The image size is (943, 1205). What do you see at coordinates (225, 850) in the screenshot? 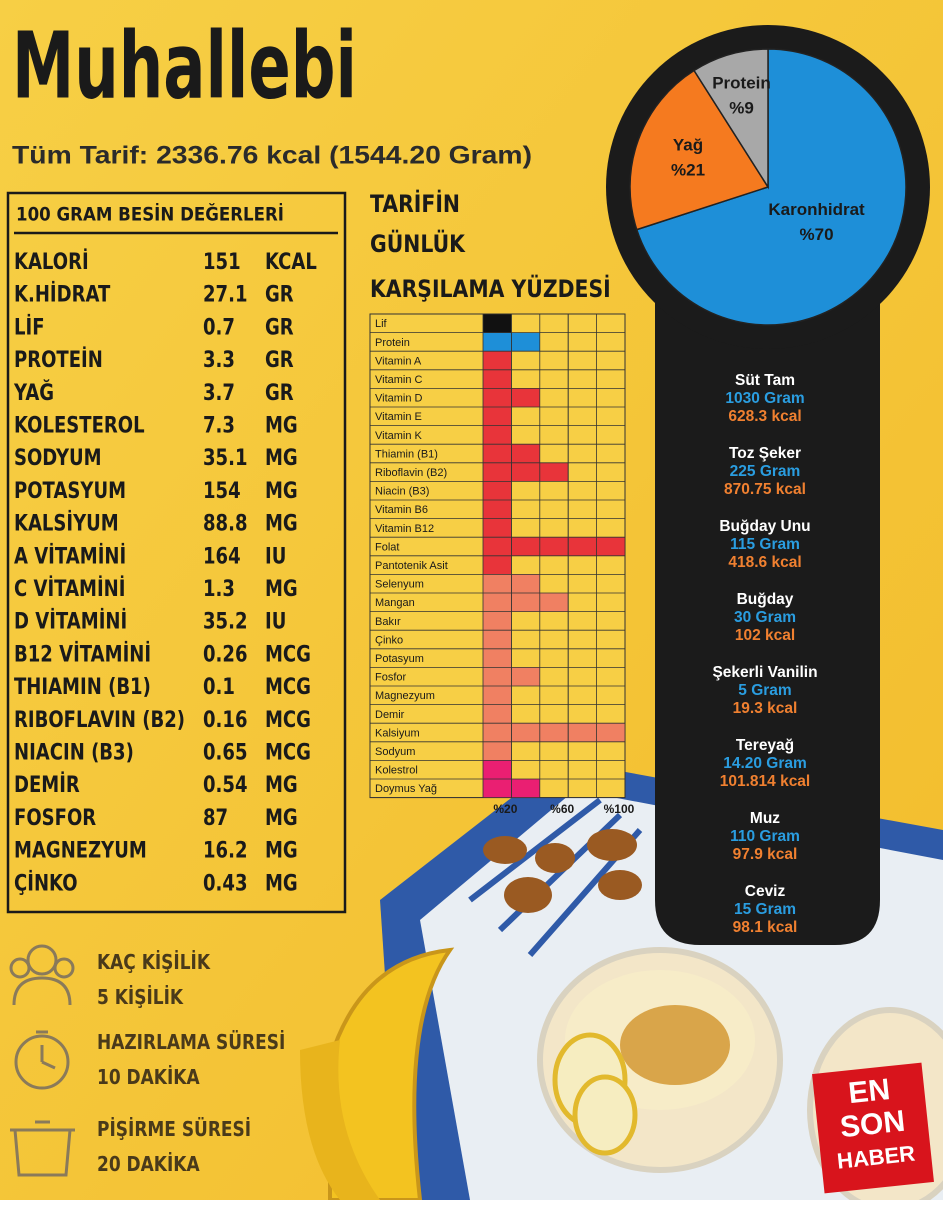
I see `nutrient-value: 16.2` at bounding box center [225, 850].